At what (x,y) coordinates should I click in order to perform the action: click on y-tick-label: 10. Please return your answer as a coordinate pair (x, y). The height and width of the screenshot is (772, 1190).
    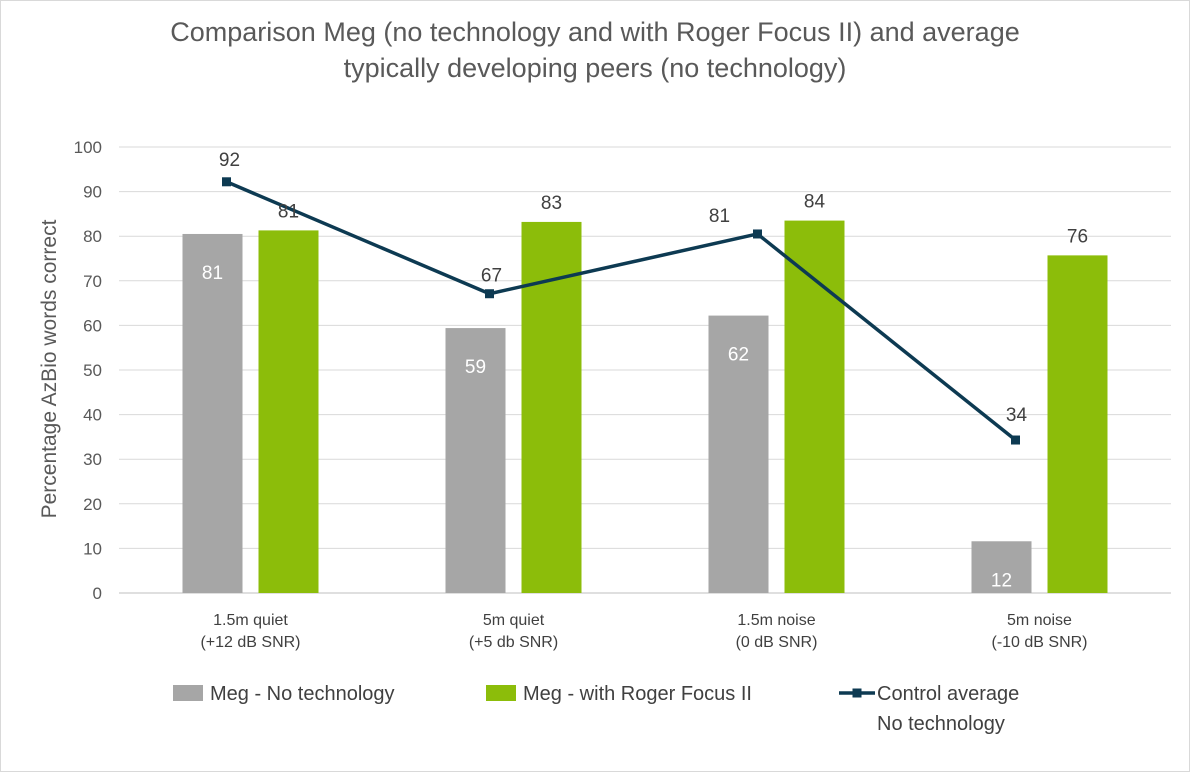
    Looking at the image, I should click on (92, 548).